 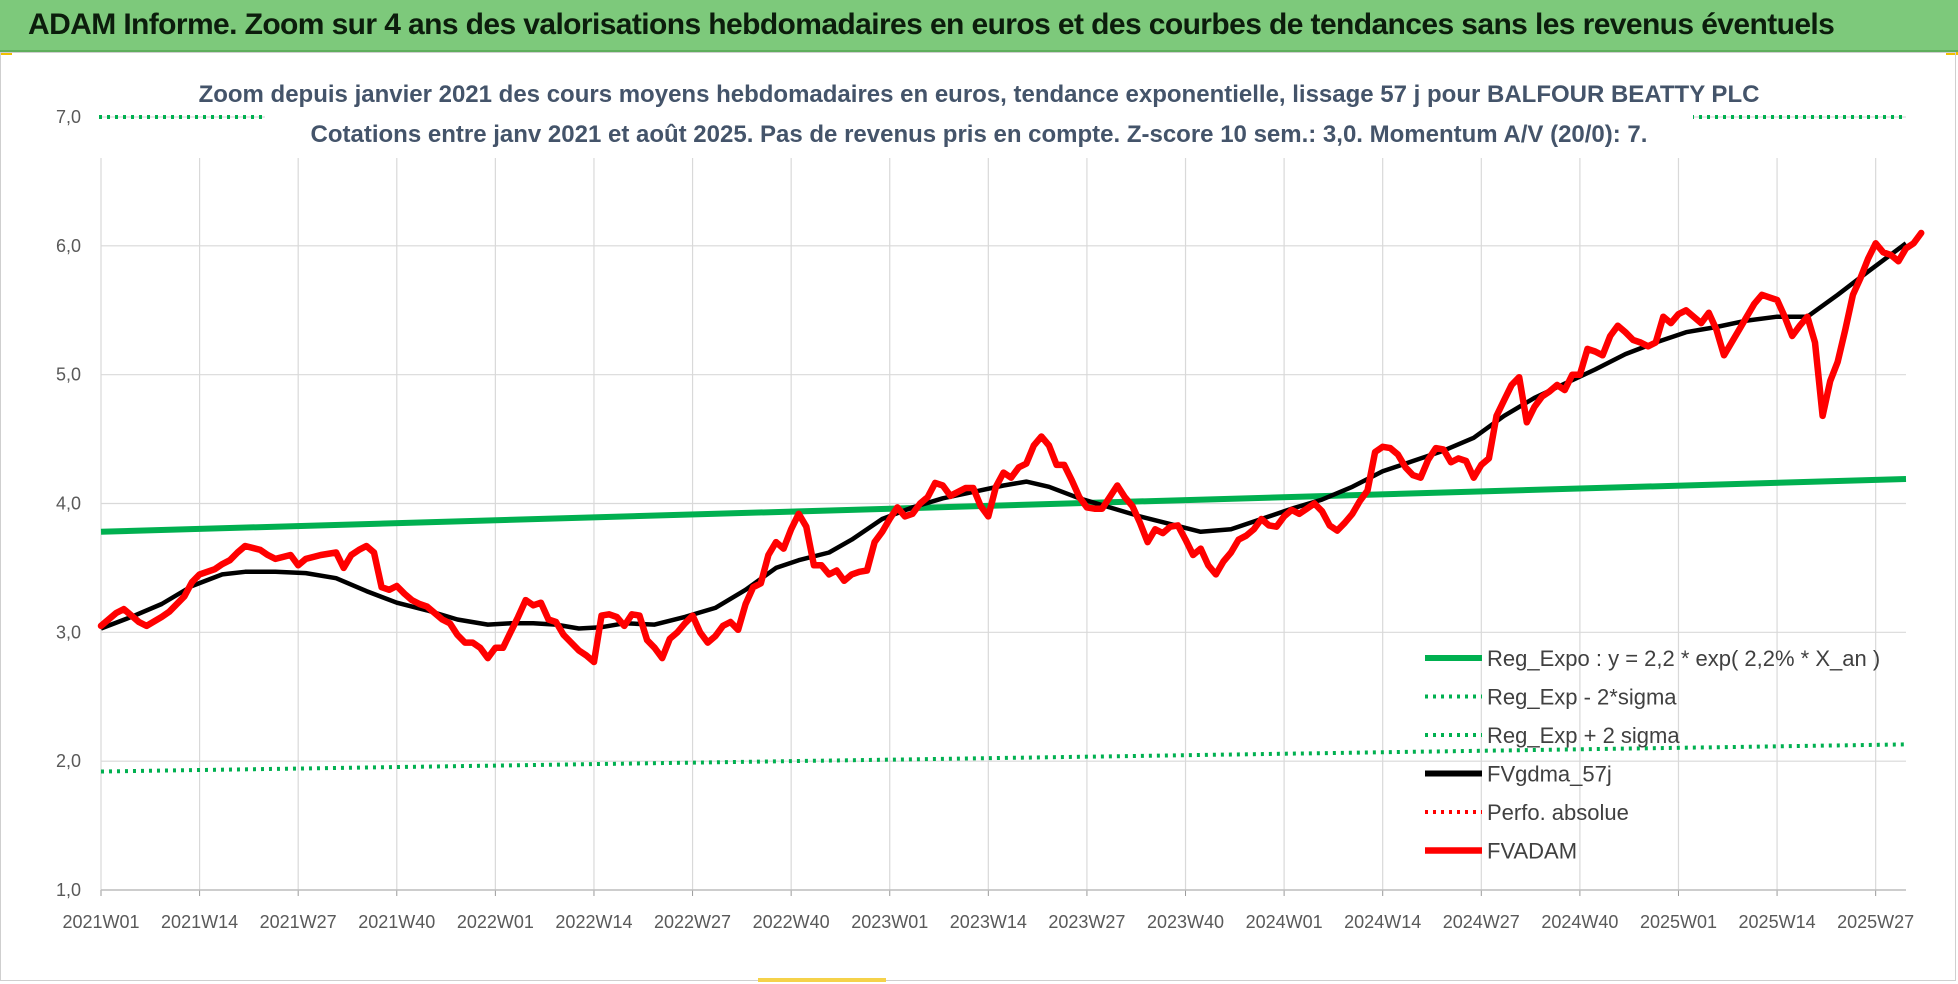 I want to click on series-reg-expo, so click(x=1003, y=505).